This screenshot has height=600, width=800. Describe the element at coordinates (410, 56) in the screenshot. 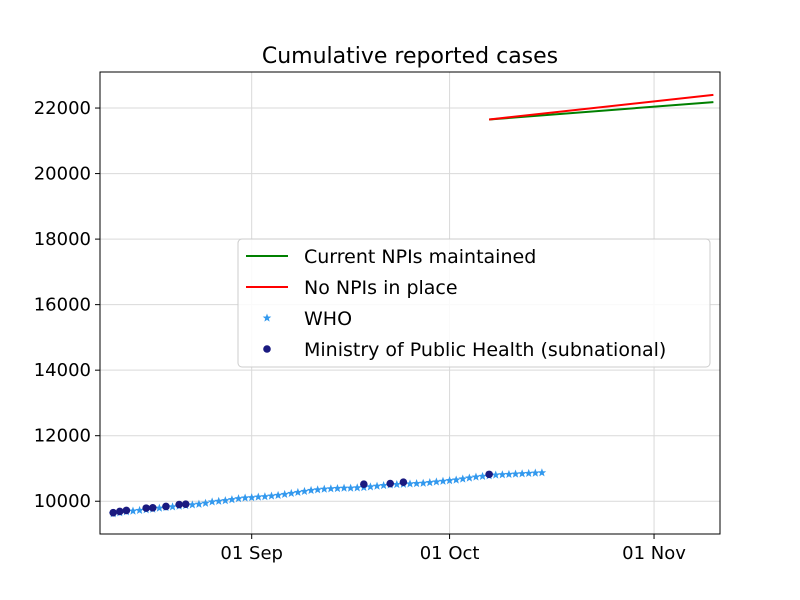

I see `chart-title: Cumulative reported cases` at that location.